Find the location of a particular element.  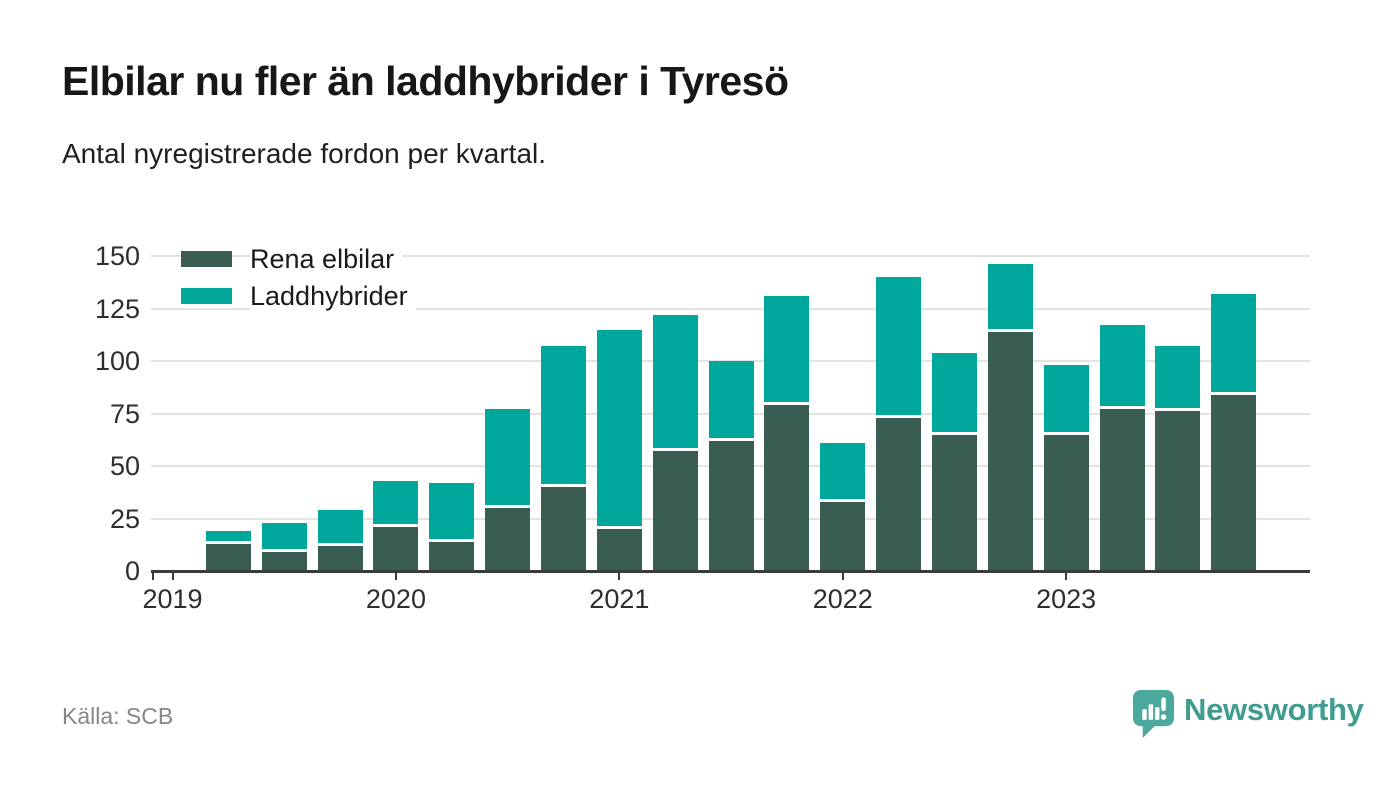

bar-2020-q2 is located at coordinates (452, 526).